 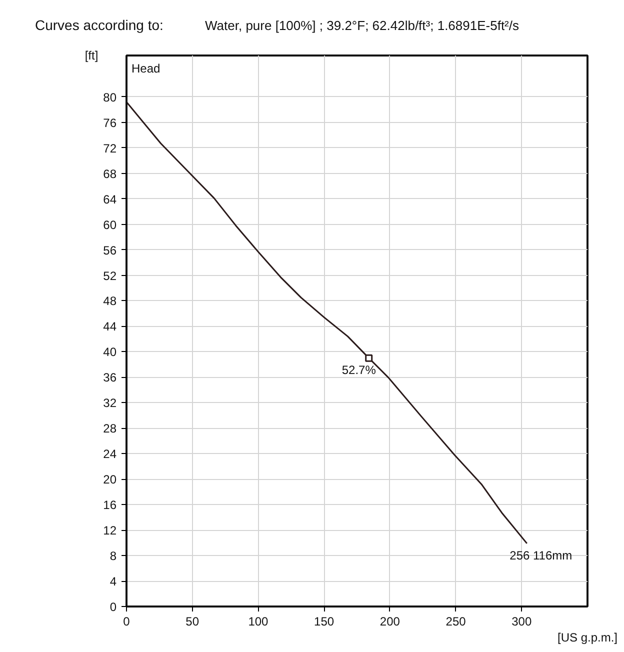 What do you see at coordinates (110, 403) in the screenshot?
I see `y-tick-label: 32` at bounding box center [110, 403].